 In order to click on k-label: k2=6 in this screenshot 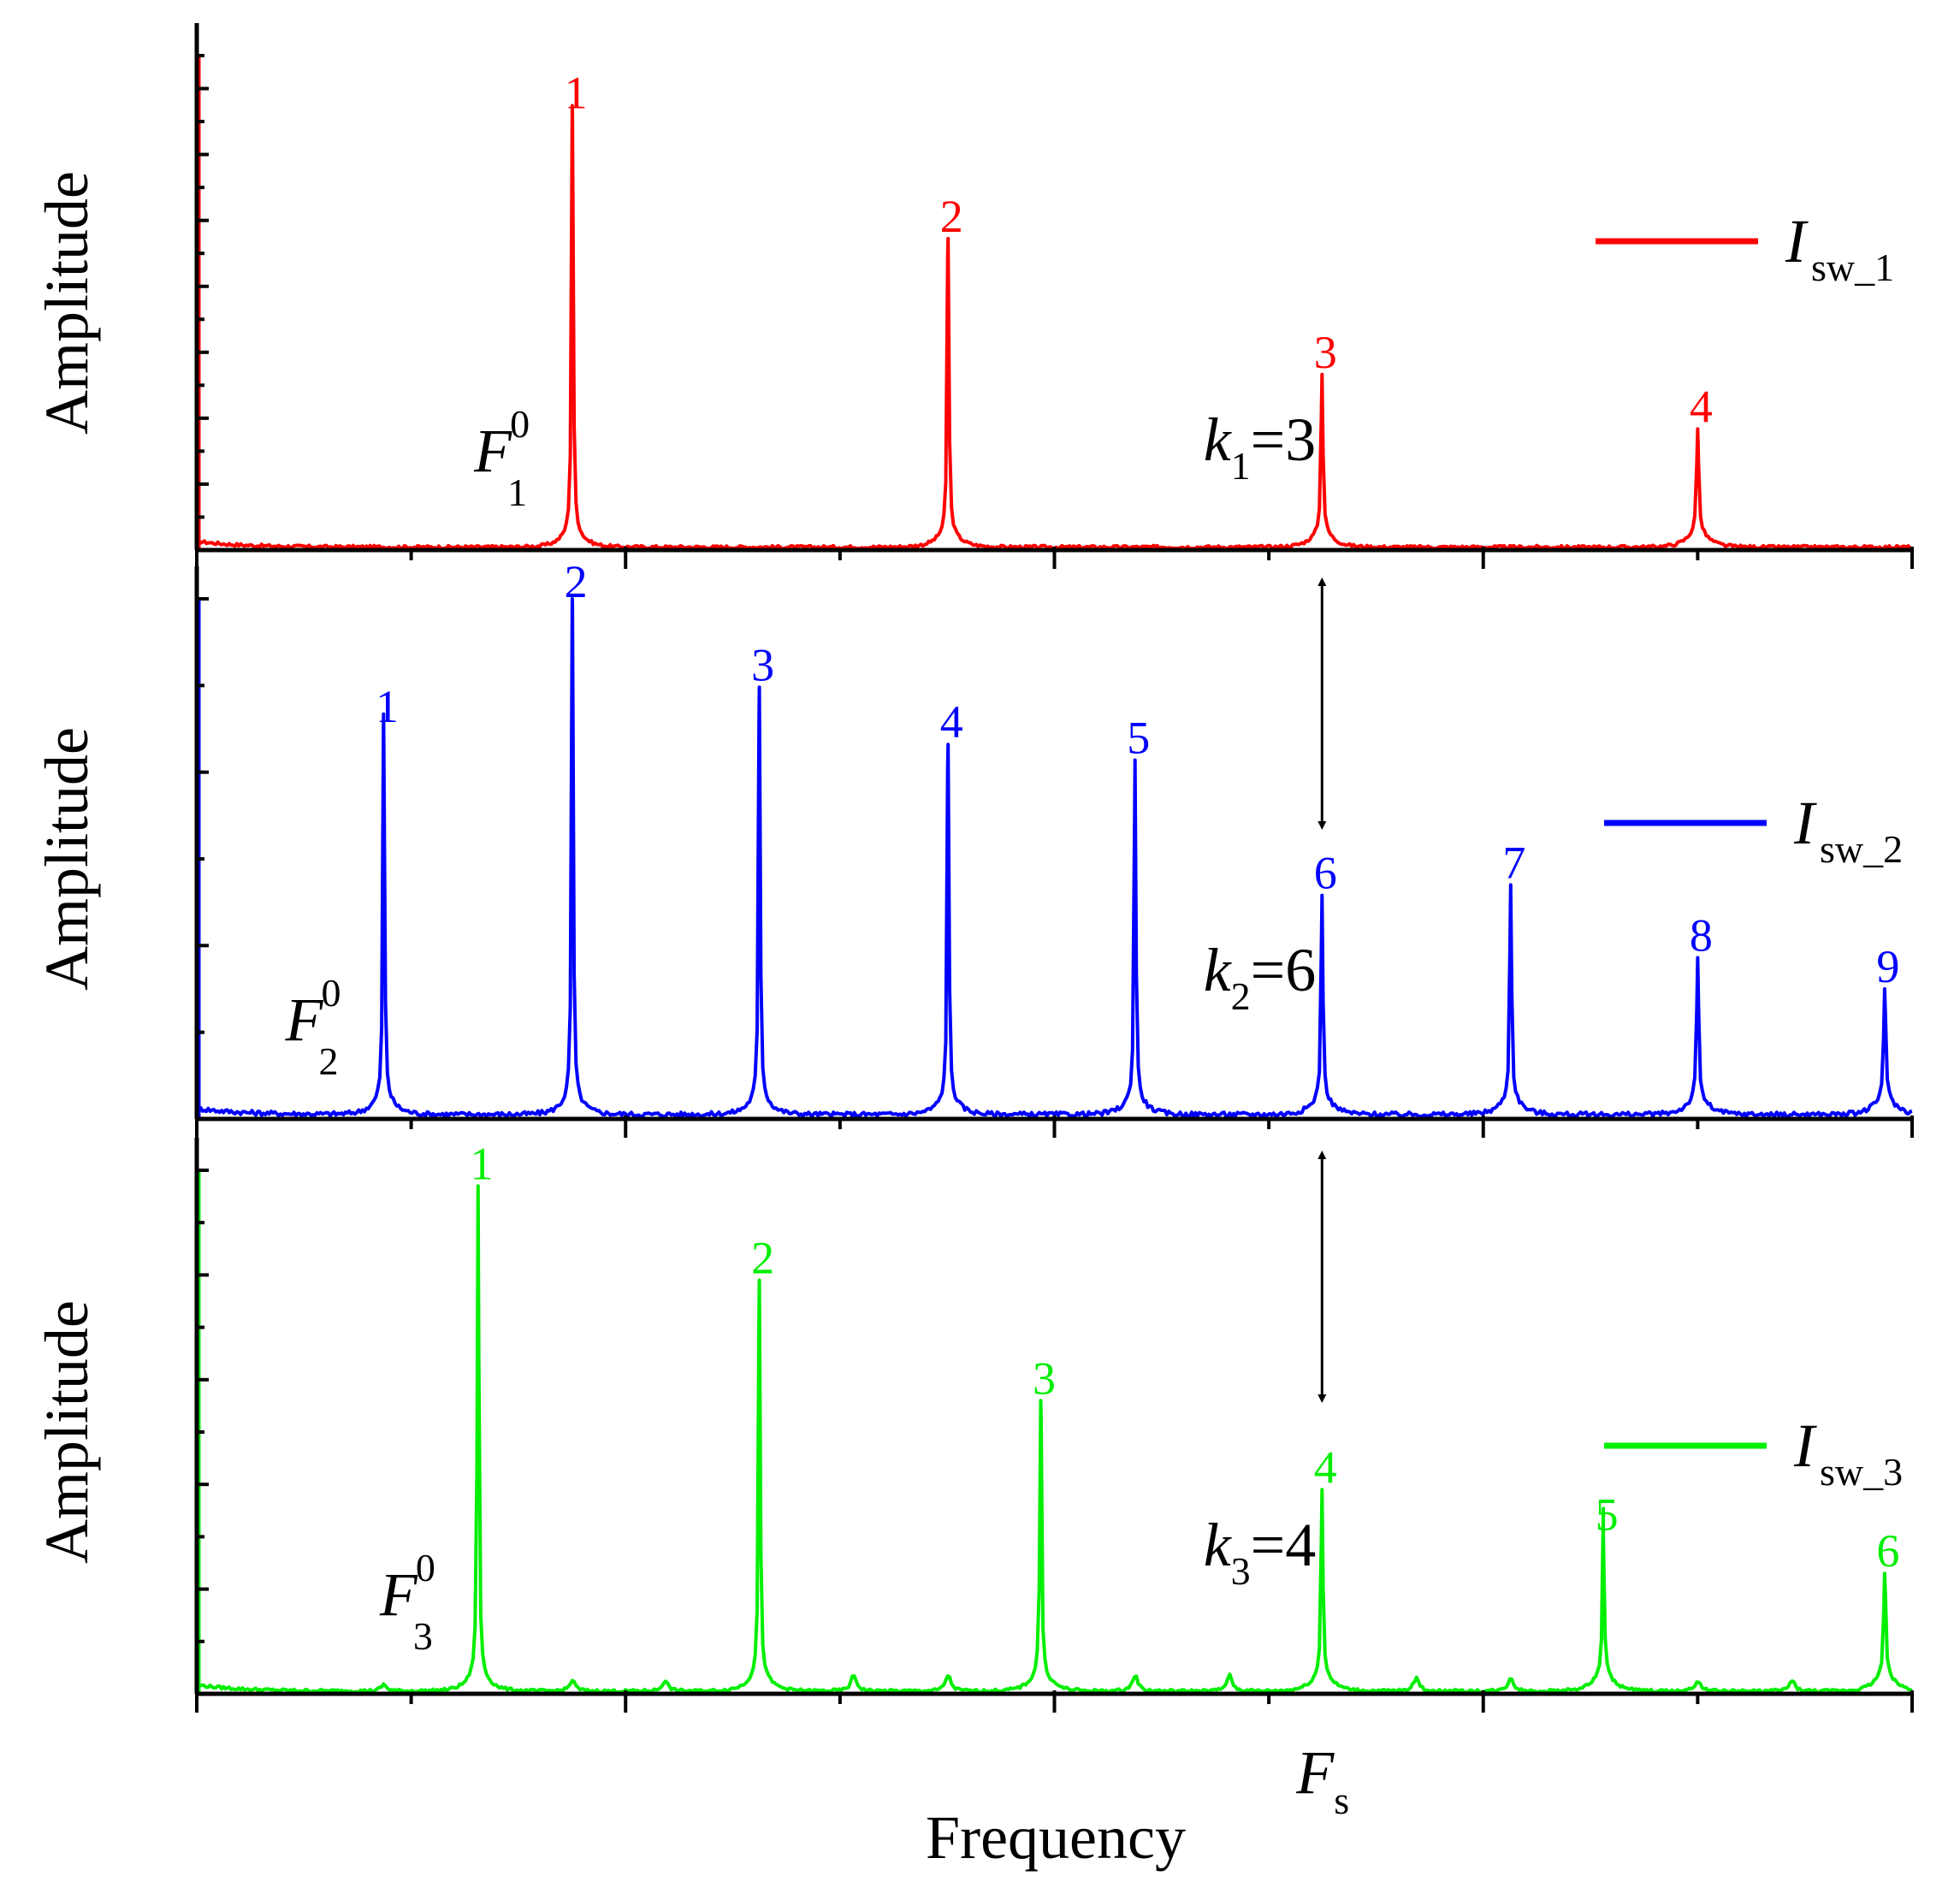, I will do `click(1260, 977)`.